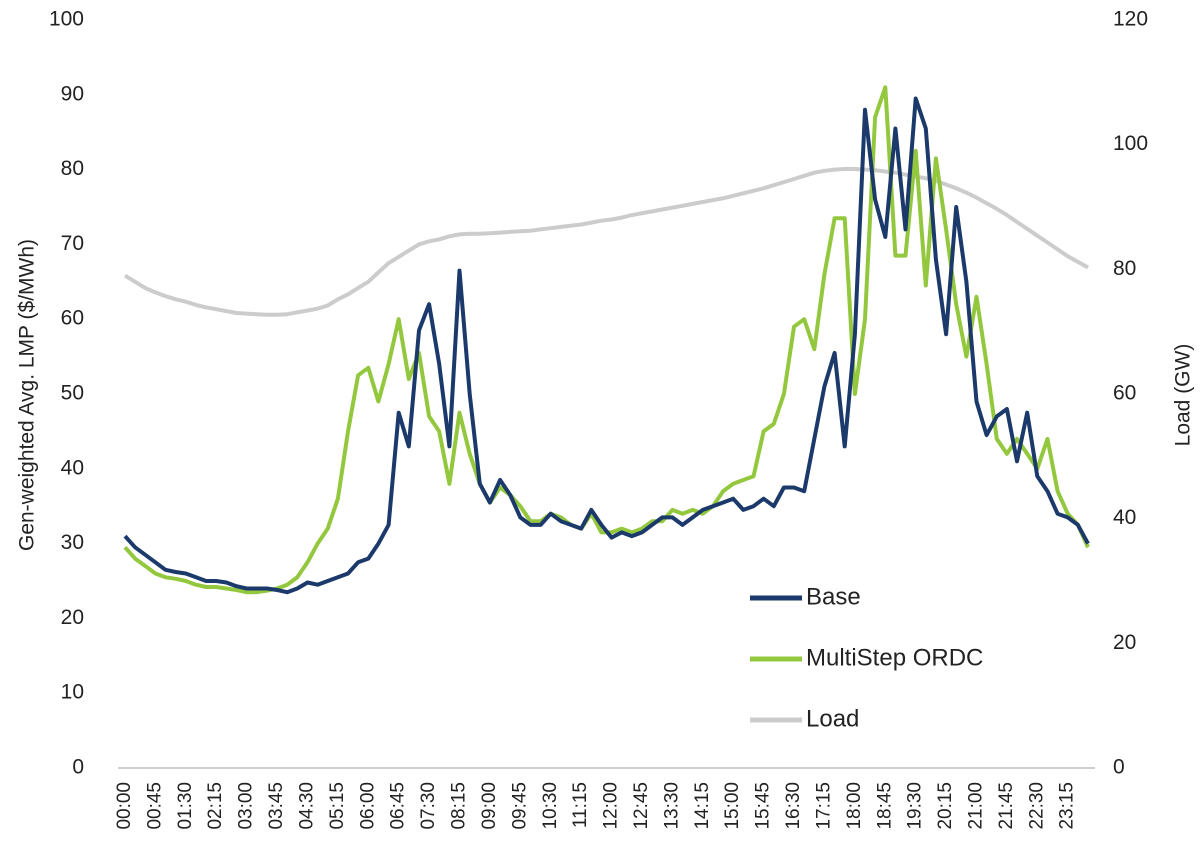 This screenshot has width=1204, height=853. What do you see at coordinates (854, 806) in the screenshot?
I see `x-tick-label: 18:00` at bounding box center [854, 806].